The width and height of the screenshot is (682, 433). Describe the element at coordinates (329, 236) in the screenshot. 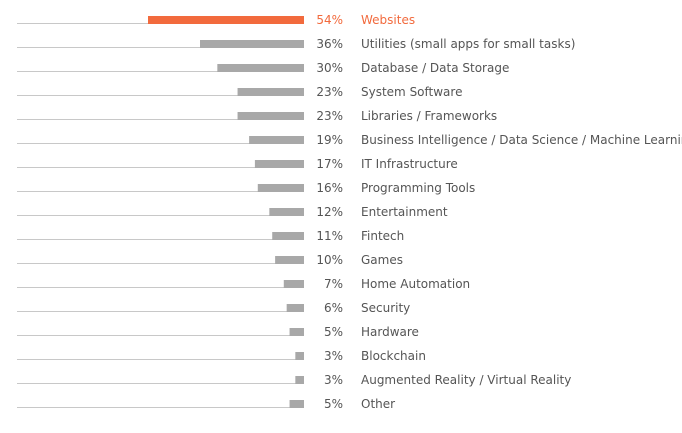

I see `value-label: 11%` at that location.